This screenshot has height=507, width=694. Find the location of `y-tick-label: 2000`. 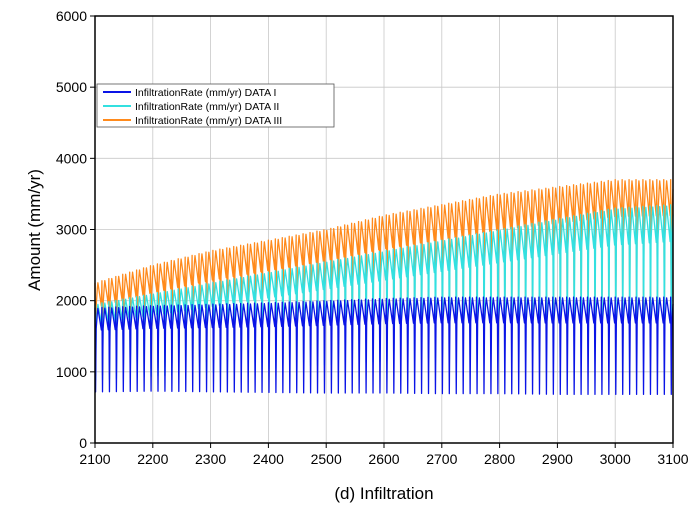

y-tick-label: 2000 is located at coordinates (71, 301).